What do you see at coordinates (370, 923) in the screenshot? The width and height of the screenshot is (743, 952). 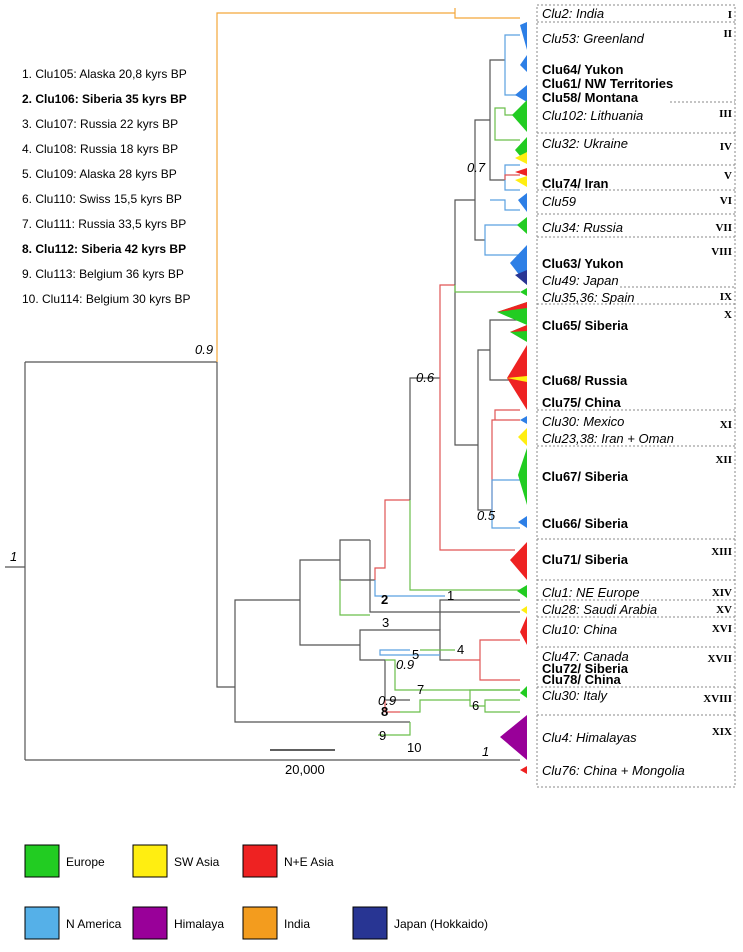 I see `legend-swatch-japan` at bounding box center [370, 923].